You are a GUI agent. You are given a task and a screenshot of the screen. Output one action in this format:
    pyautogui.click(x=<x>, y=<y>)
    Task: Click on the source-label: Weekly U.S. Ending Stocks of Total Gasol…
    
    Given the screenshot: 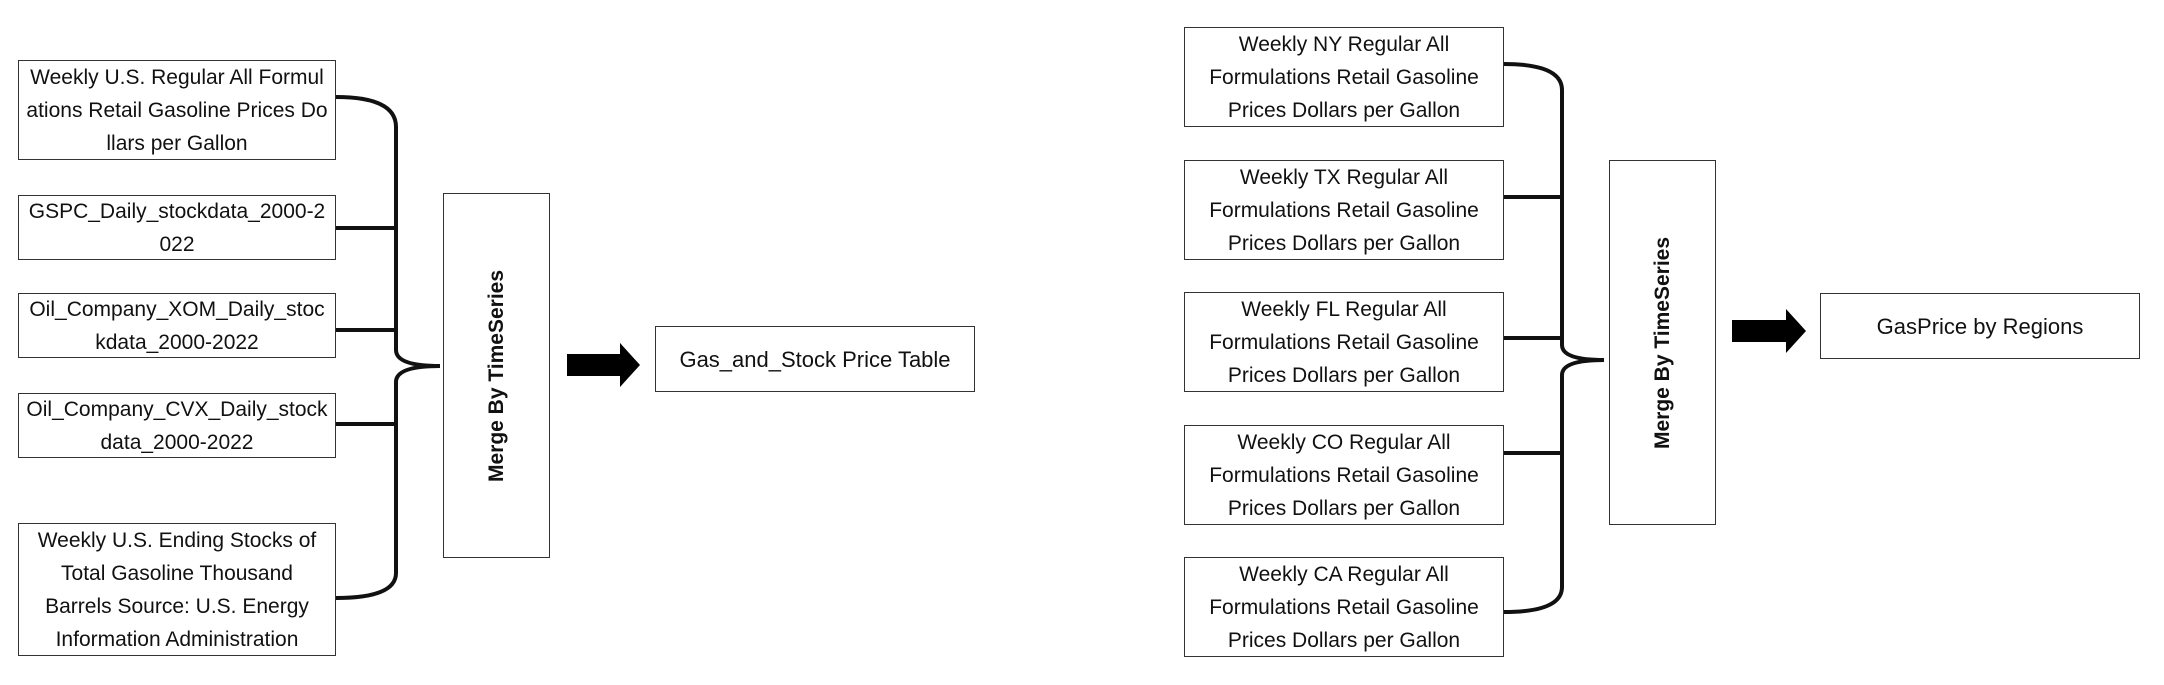 What is the action you would take?
    pyautogui.click(x=177, y=589)
    